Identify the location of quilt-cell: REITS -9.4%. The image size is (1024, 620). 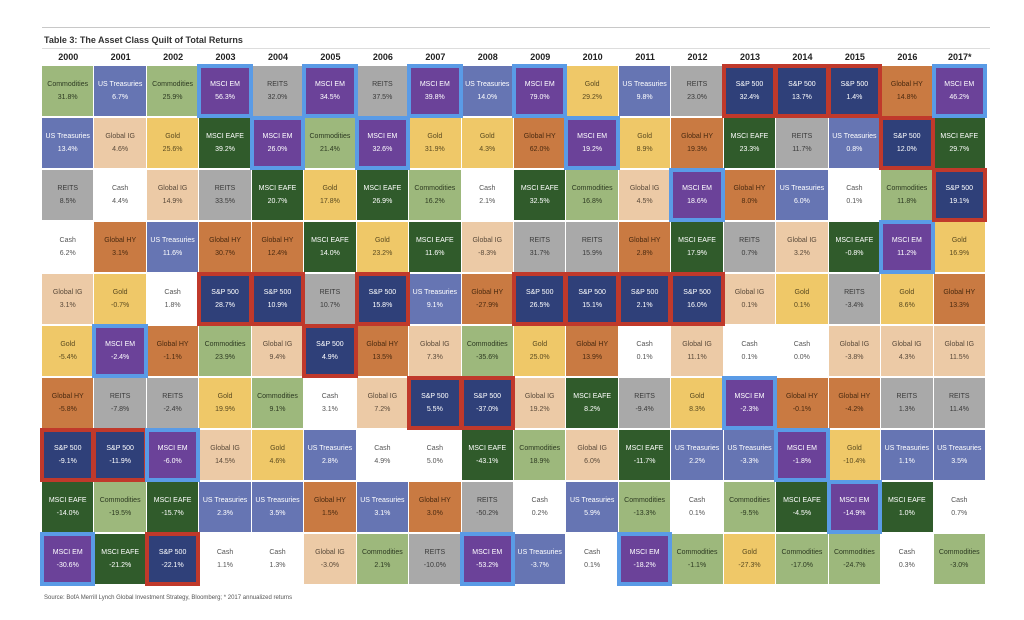
(644, 403).